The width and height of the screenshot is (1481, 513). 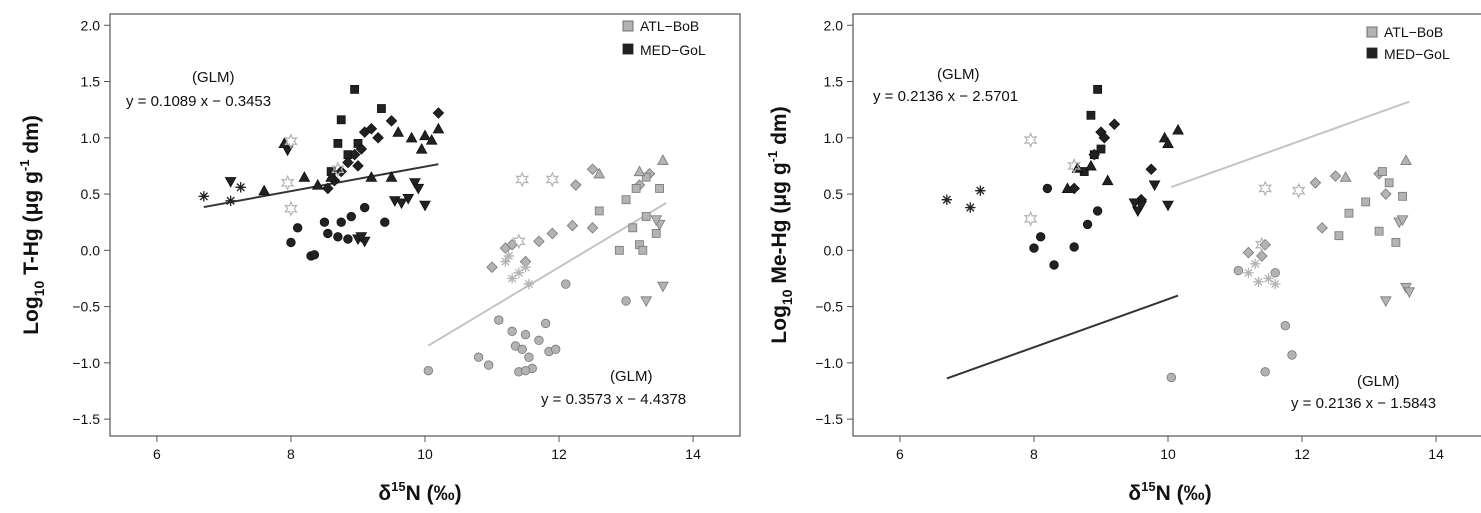 I want to click on legend-label-atl: ATL−BoB, so click(x=669, y=26).